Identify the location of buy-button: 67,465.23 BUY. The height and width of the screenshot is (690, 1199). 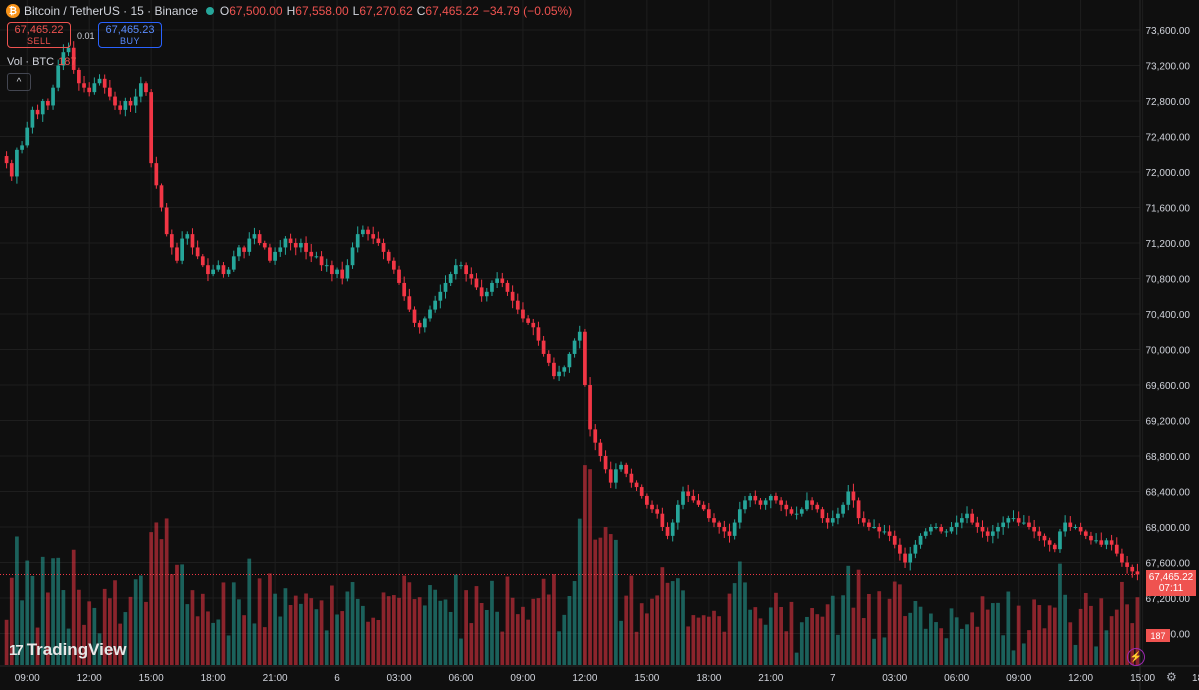
(130, 35).